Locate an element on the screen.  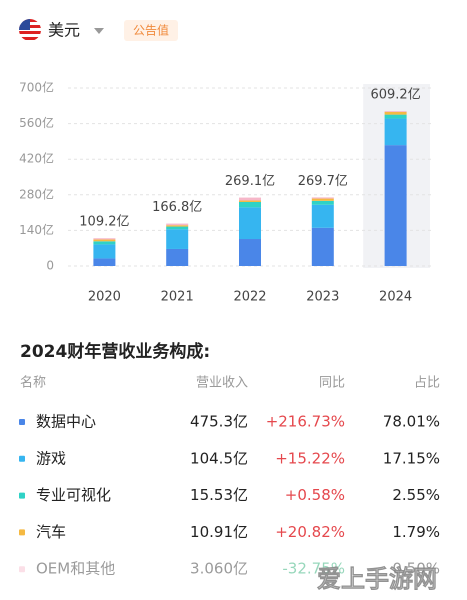
y-tick-label: 420亿 is located at coordinates (36, 158).